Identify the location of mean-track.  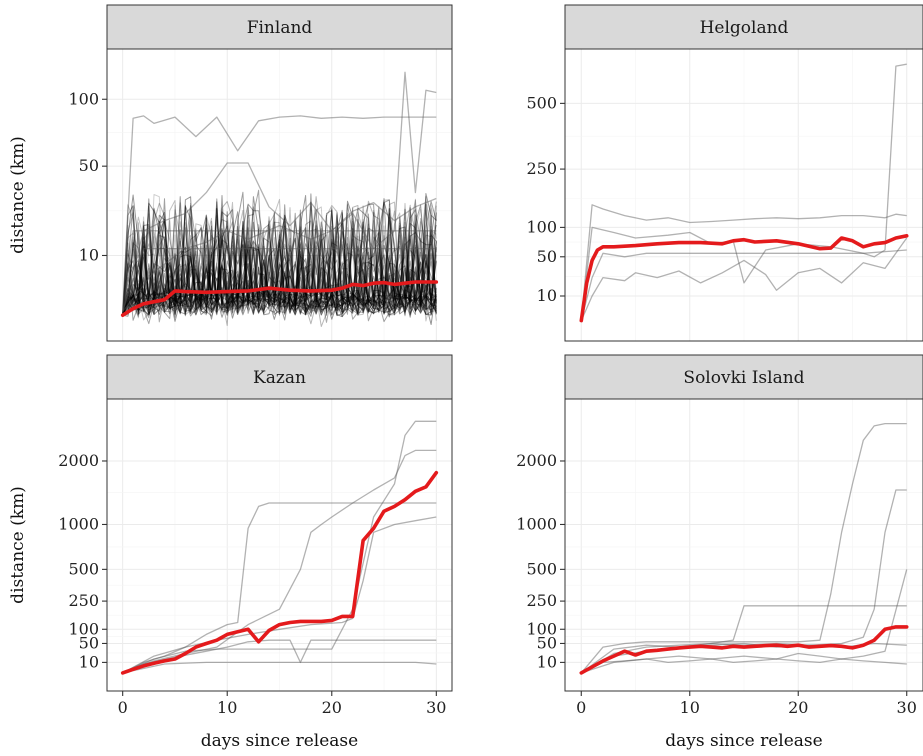
(744, 278).